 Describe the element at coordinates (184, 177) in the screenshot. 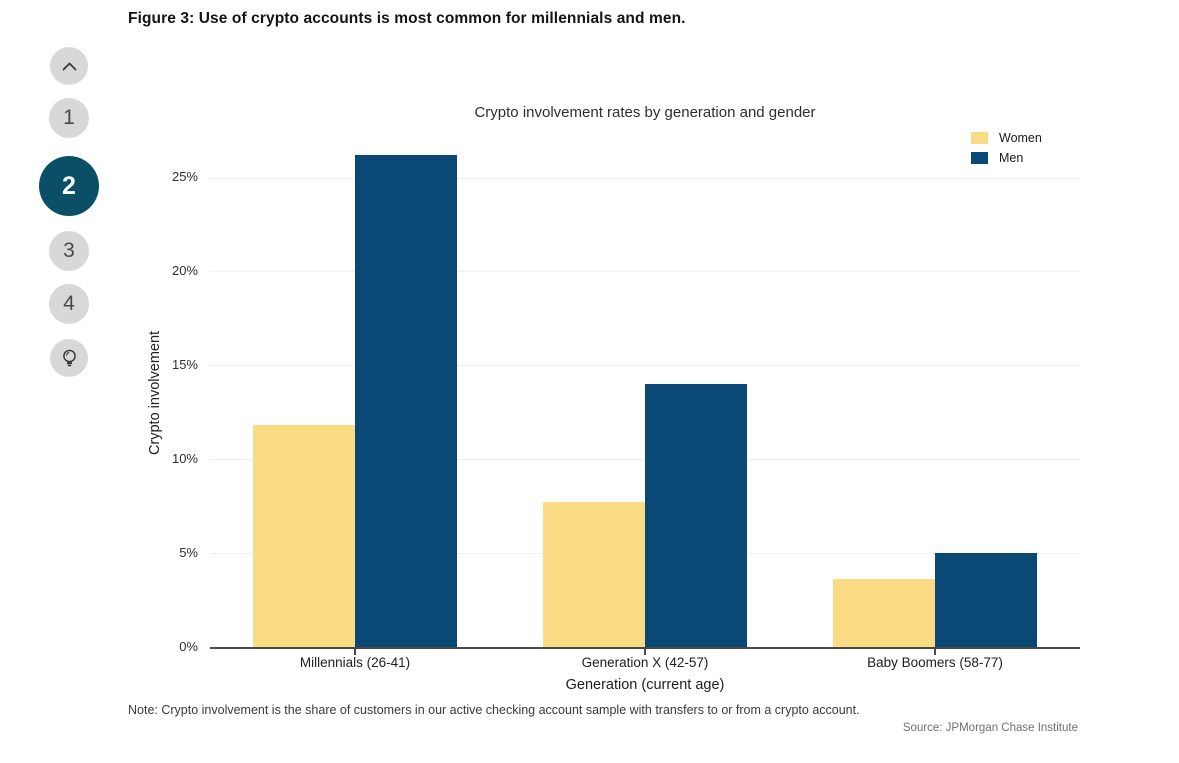

I see `y-tick-label: 25%` at that location.